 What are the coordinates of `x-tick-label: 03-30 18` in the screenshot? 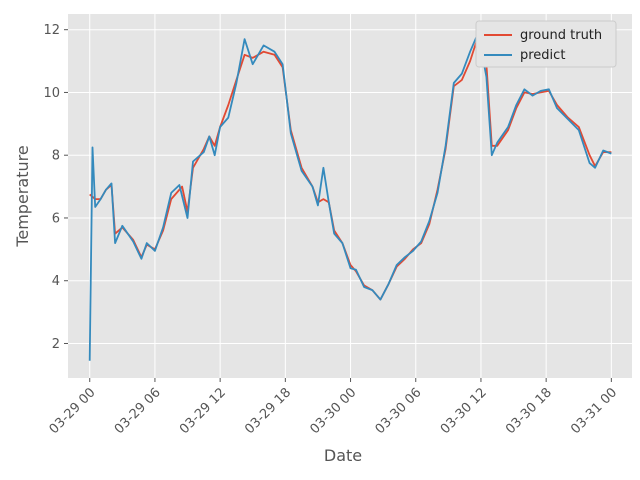 It's located at (529, 411).